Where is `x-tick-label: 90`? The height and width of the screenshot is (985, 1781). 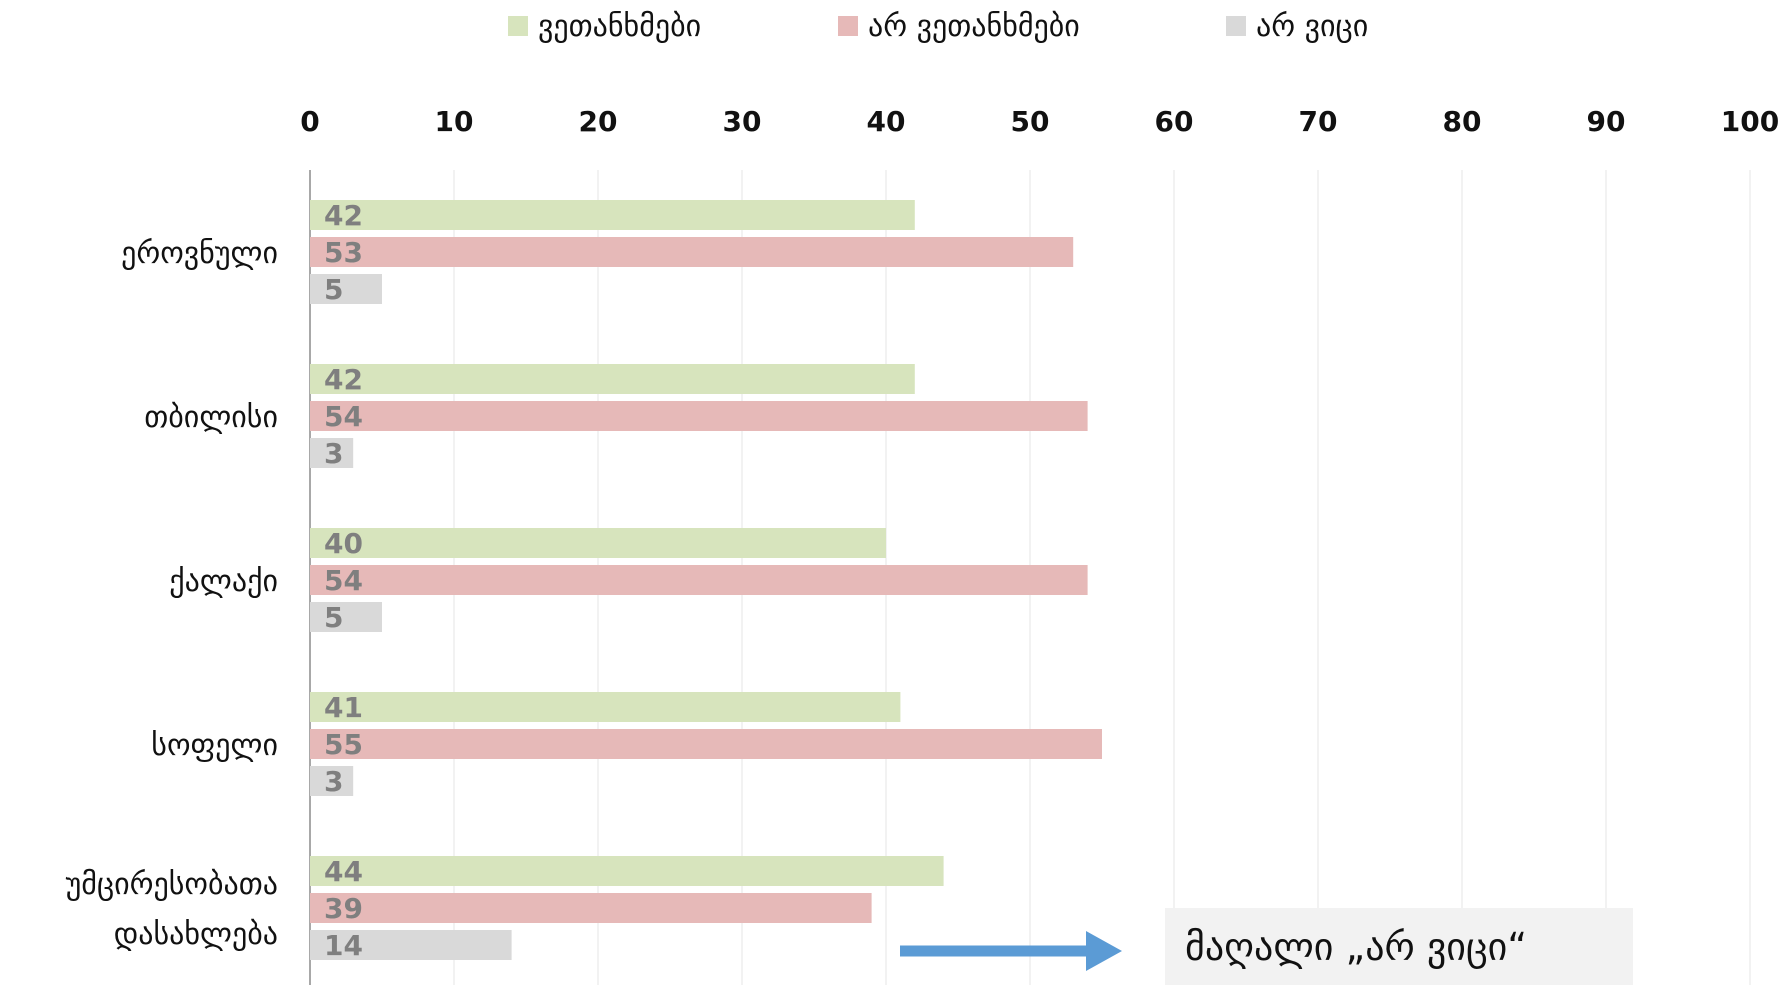 x-tick-label: 90 is located at coordinates (1606, 121).